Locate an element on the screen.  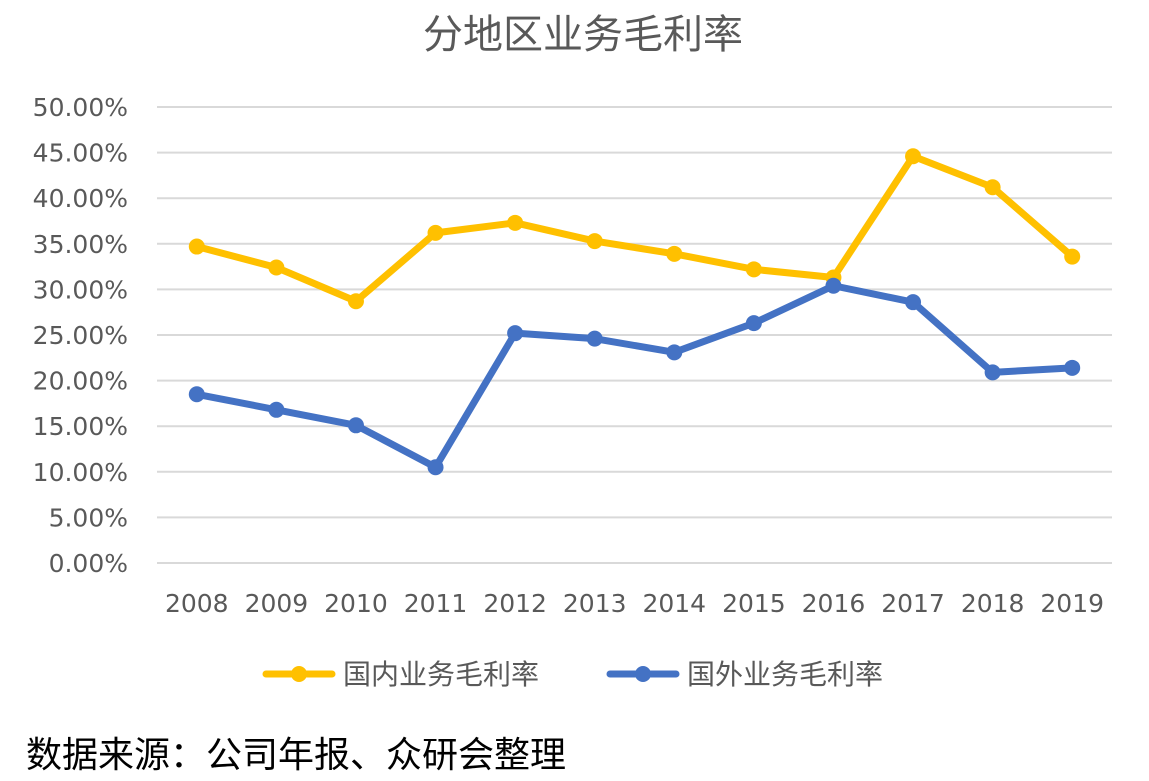
y-tick-label: 45.00% is located at coordinates (80, 153).